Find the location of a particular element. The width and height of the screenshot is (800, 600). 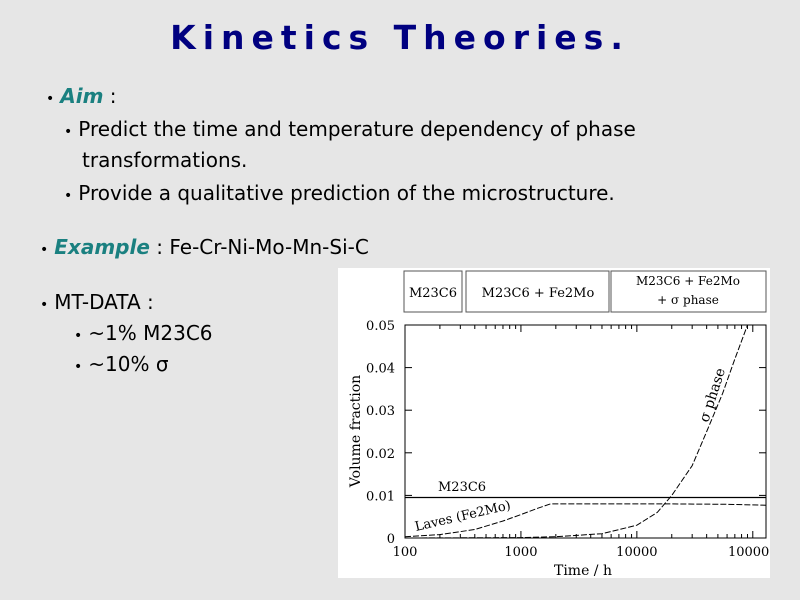

mtdata-item-1: • ~1% M23C6 is located at coordinates (143, 333).